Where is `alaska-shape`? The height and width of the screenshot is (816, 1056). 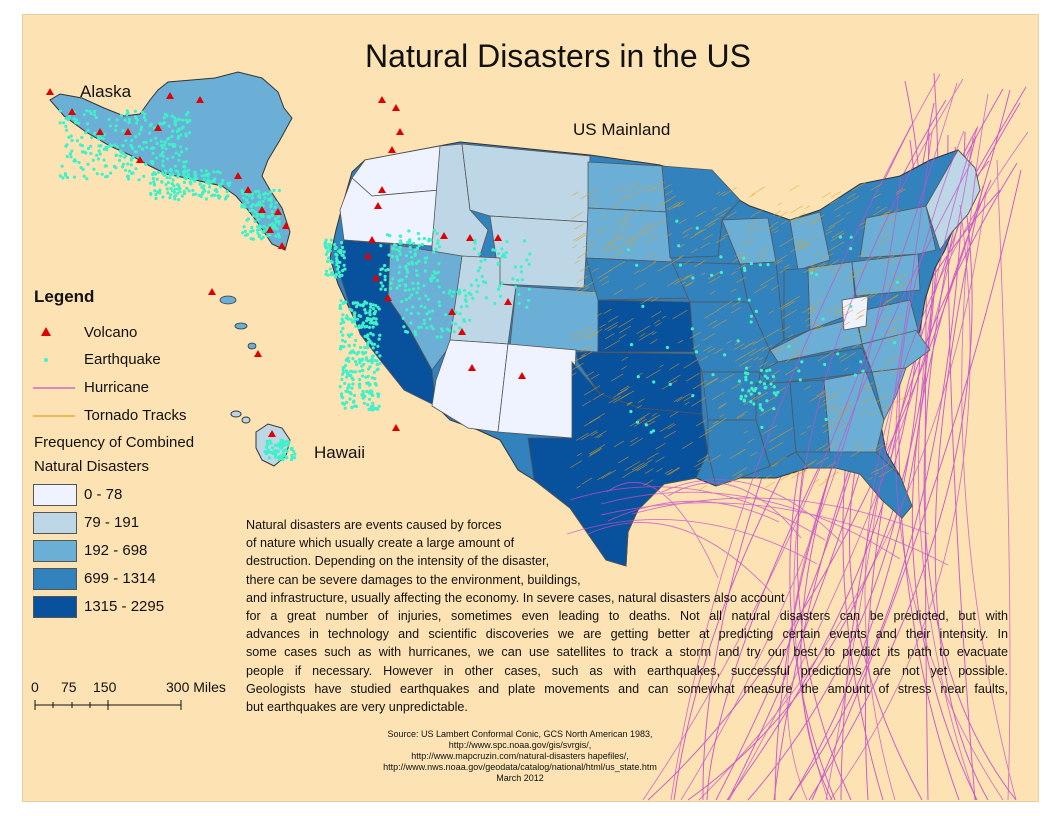
alaska-shape is located at coordinates (171, 161).